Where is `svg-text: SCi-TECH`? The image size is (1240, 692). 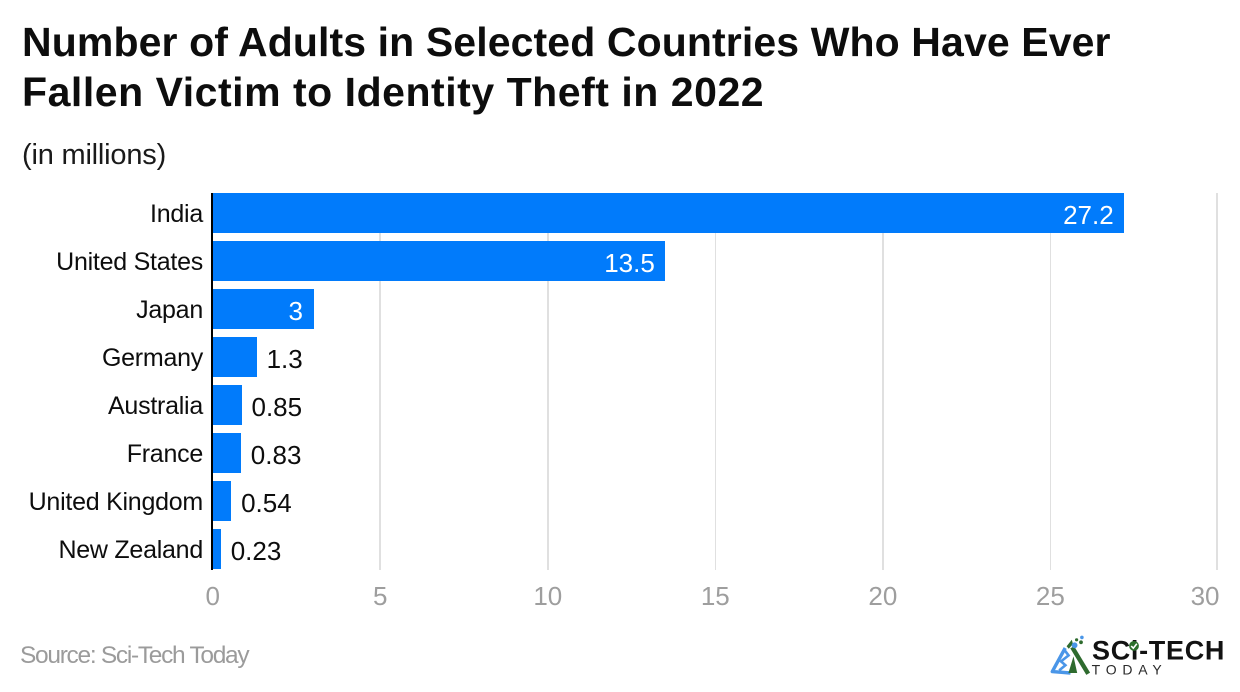 svg-text: SCi-TECH is located at coordinates (1158, 651).